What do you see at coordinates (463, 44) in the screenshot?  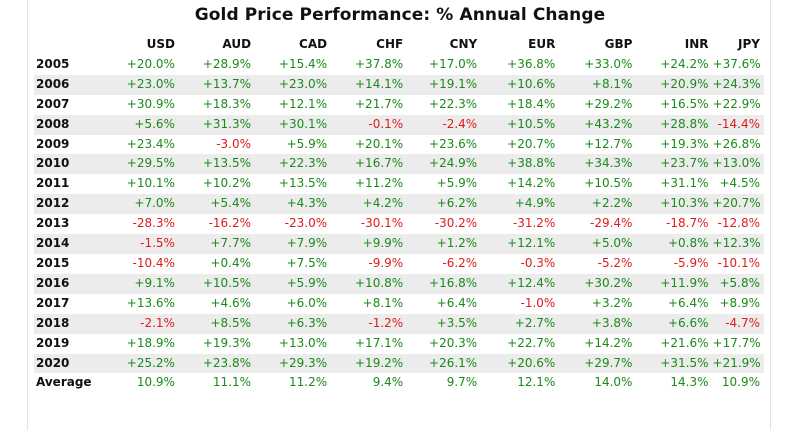 I see `column-header: CNY` at bounding box center [463, 44].